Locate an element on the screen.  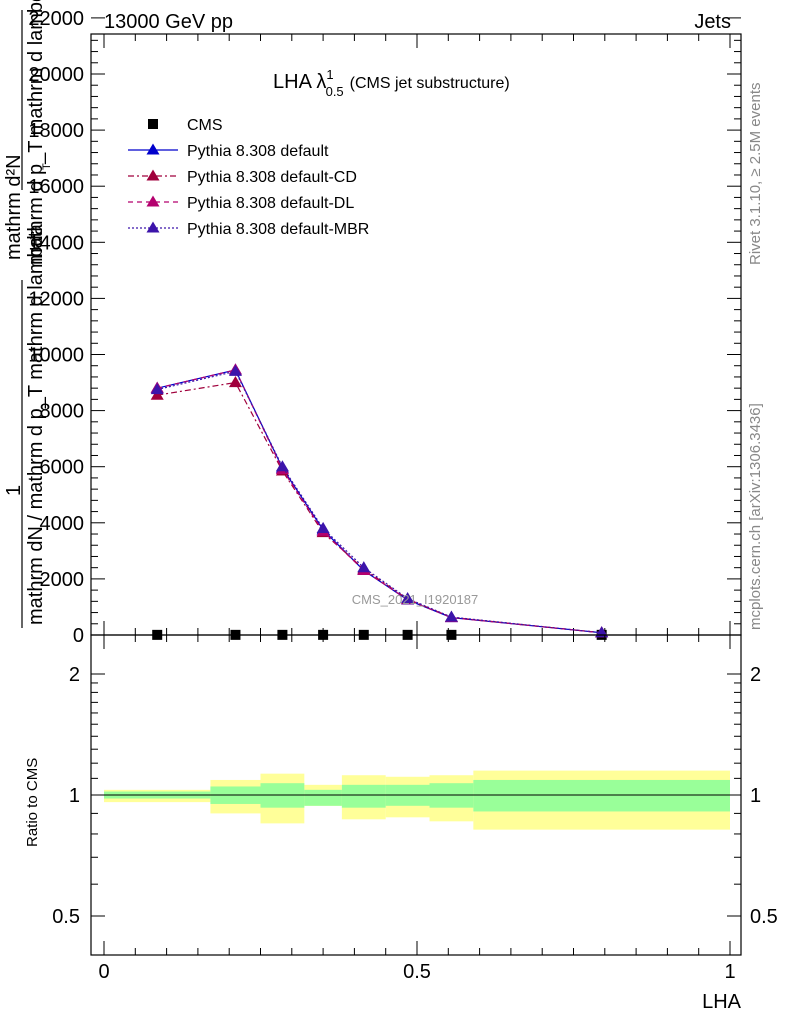
ratio-x-tick-labels: 0 0.5 1 is located at coordinates (416, 972).